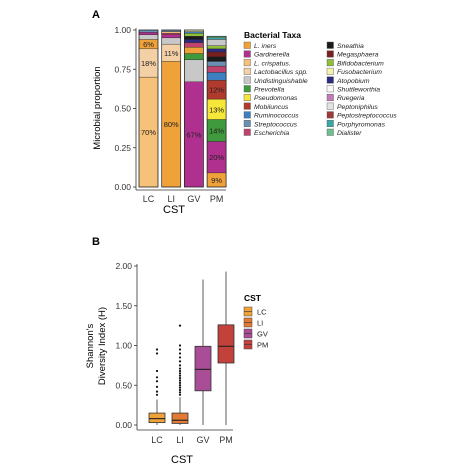 The width and height of the screenshot is (474, 474). I want to click on panel-b-box-lc, so click(157, 386).